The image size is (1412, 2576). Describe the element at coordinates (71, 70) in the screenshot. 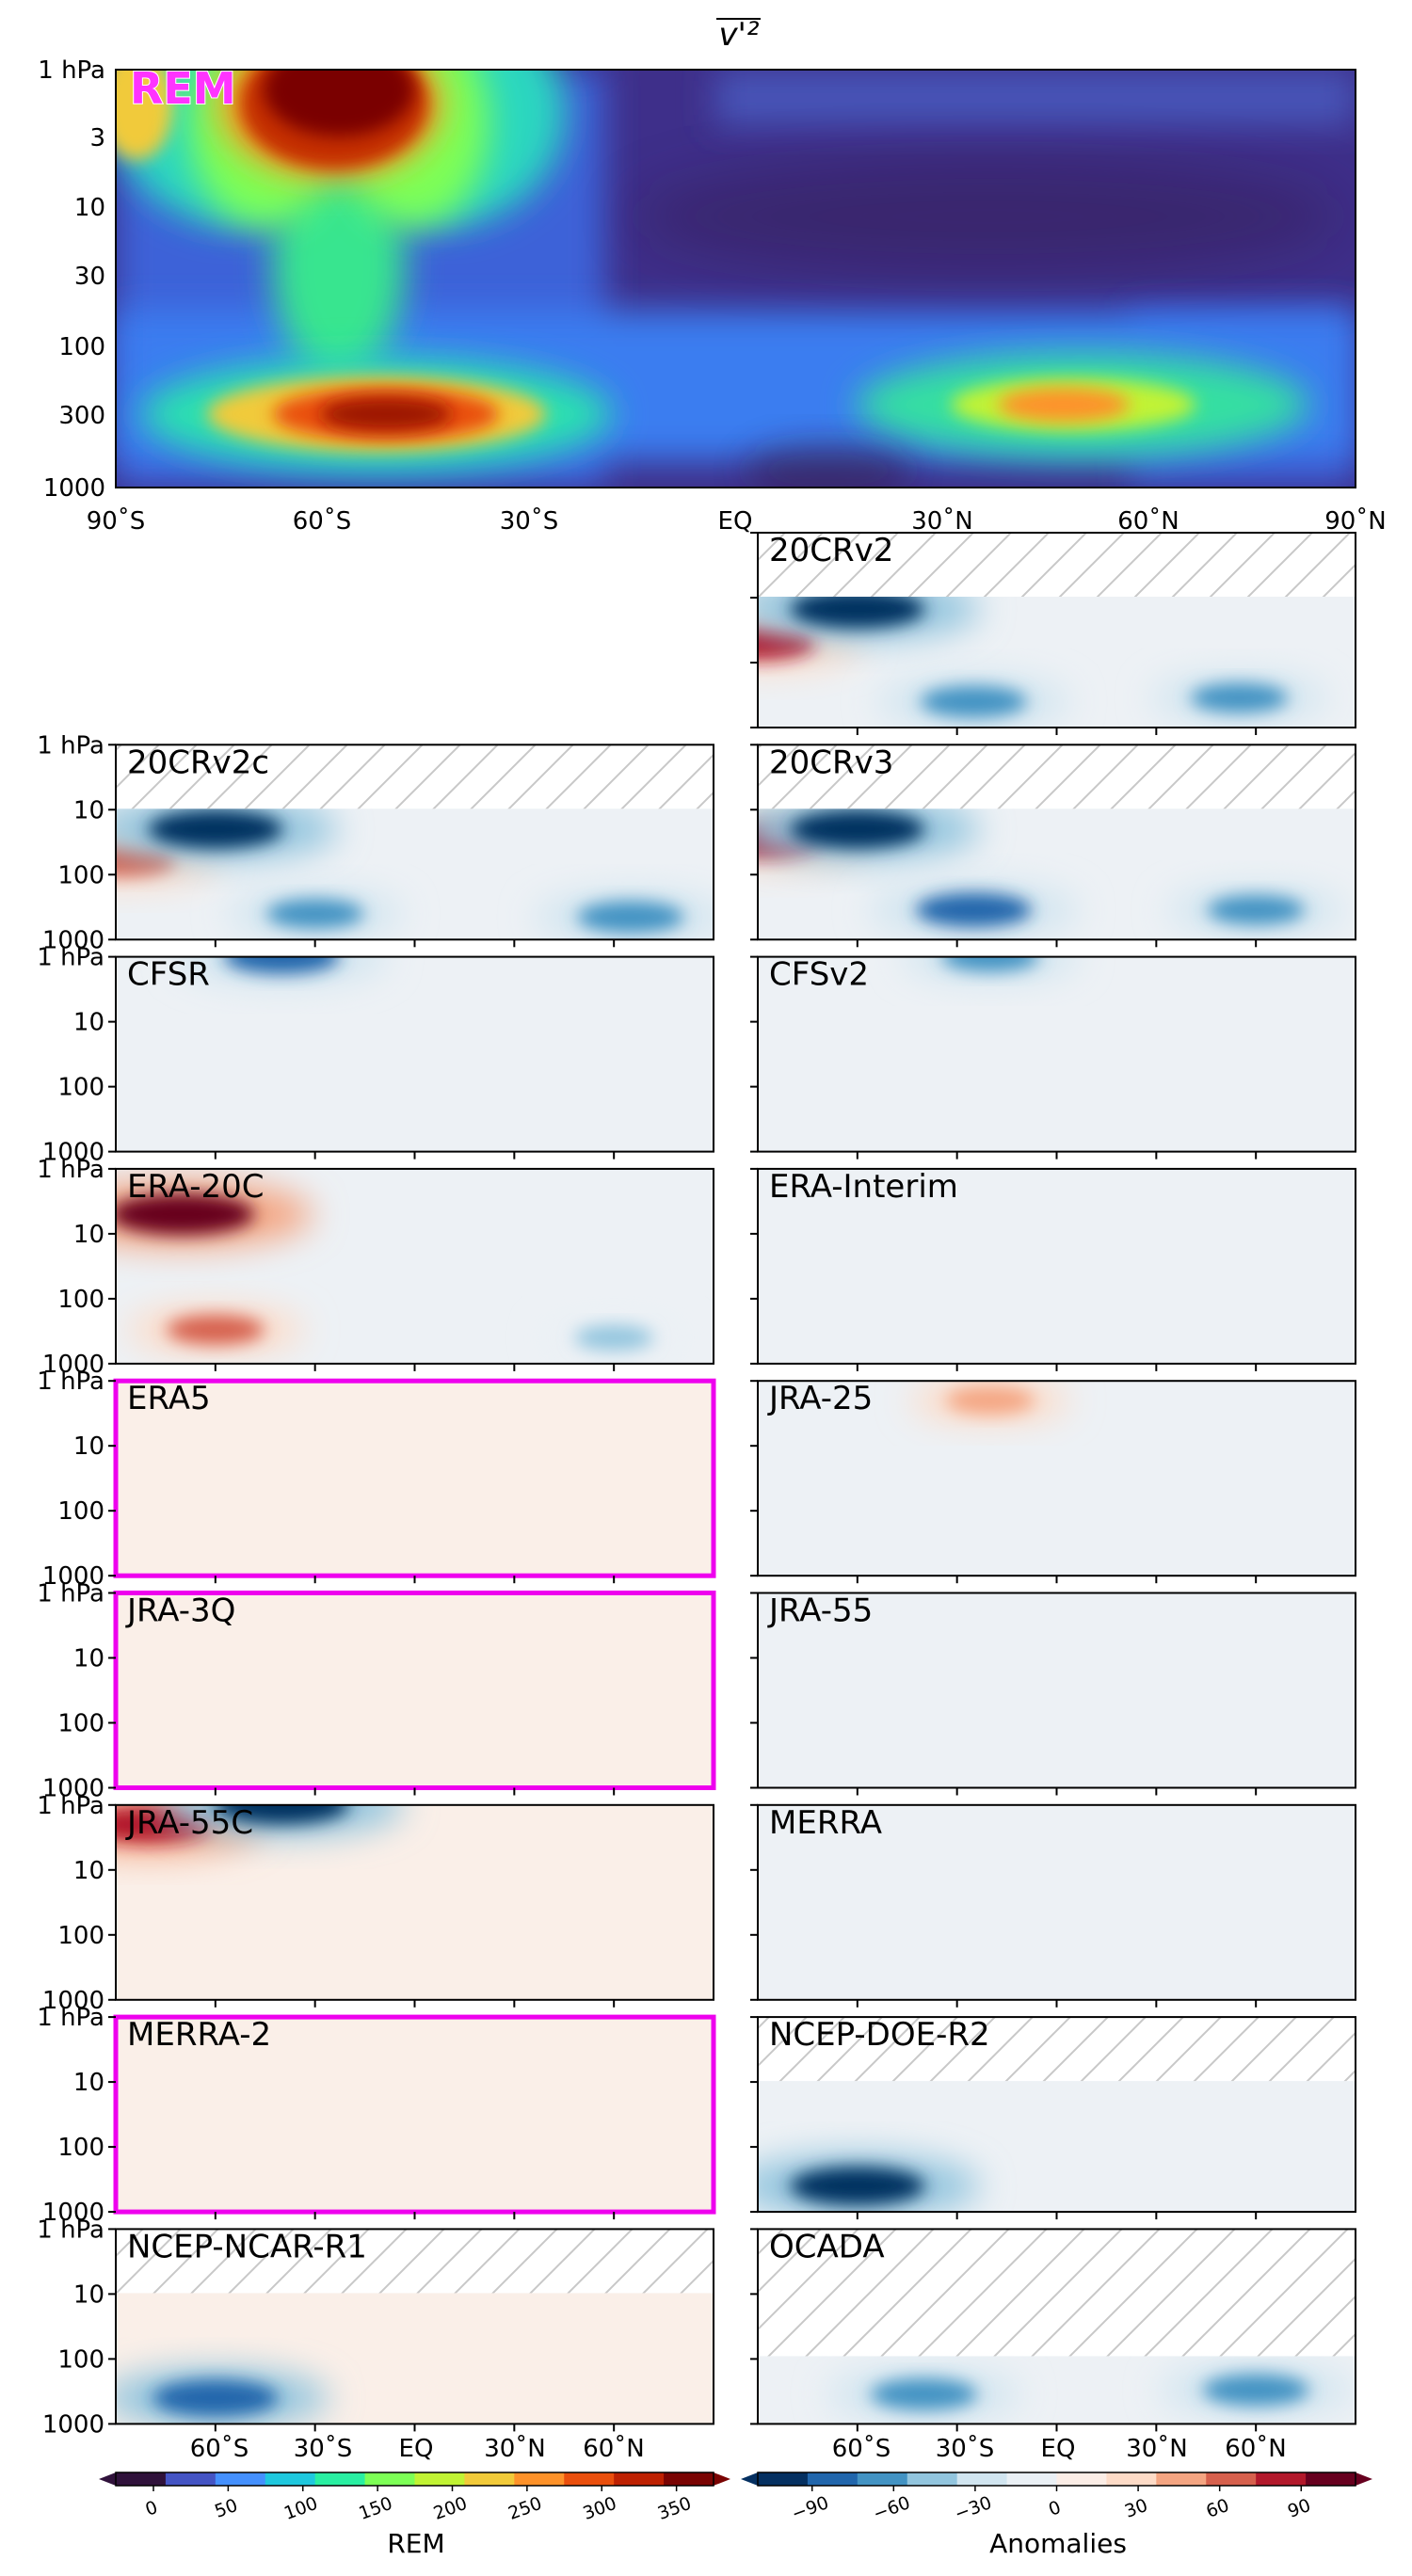

I see `main-y-tick: 1 hPa` at that location.